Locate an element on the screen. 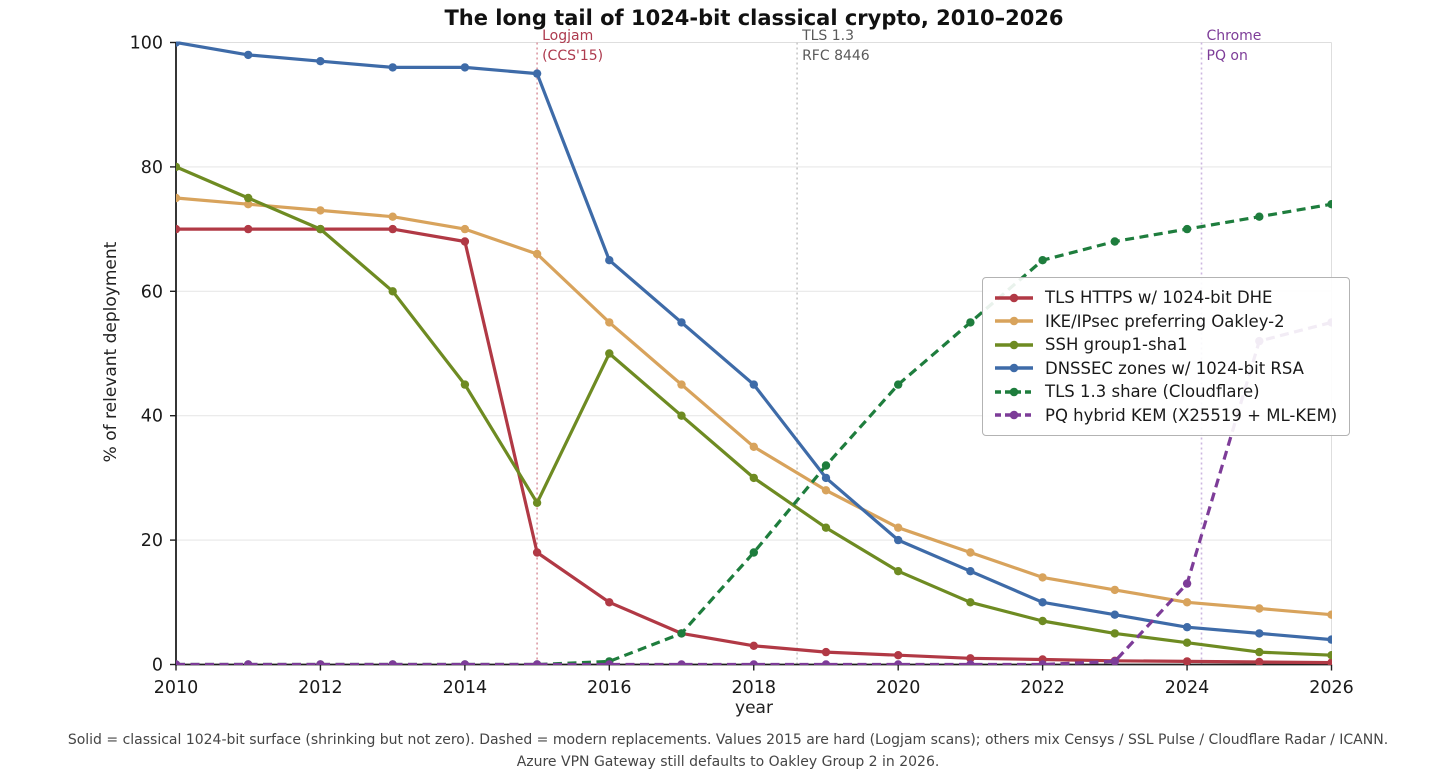 The height and width of the screenshot is (782, 1456). legend-item-dnssec-zones-w-1024-bit-rsa: DNSSEC zones w/ 1024-bit RSA is located at coordinates (1165, 369).